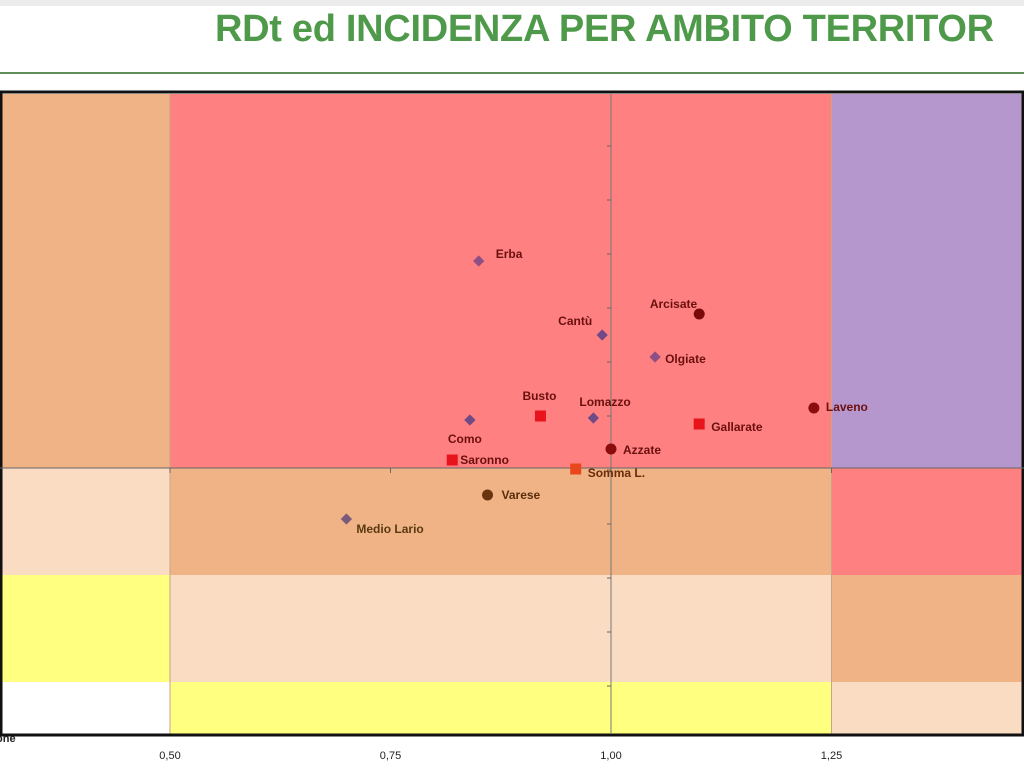 The width and height of the screenshot is (1024, 768). I want to click on label-gallarate: Gallarate, so click(737, 427).